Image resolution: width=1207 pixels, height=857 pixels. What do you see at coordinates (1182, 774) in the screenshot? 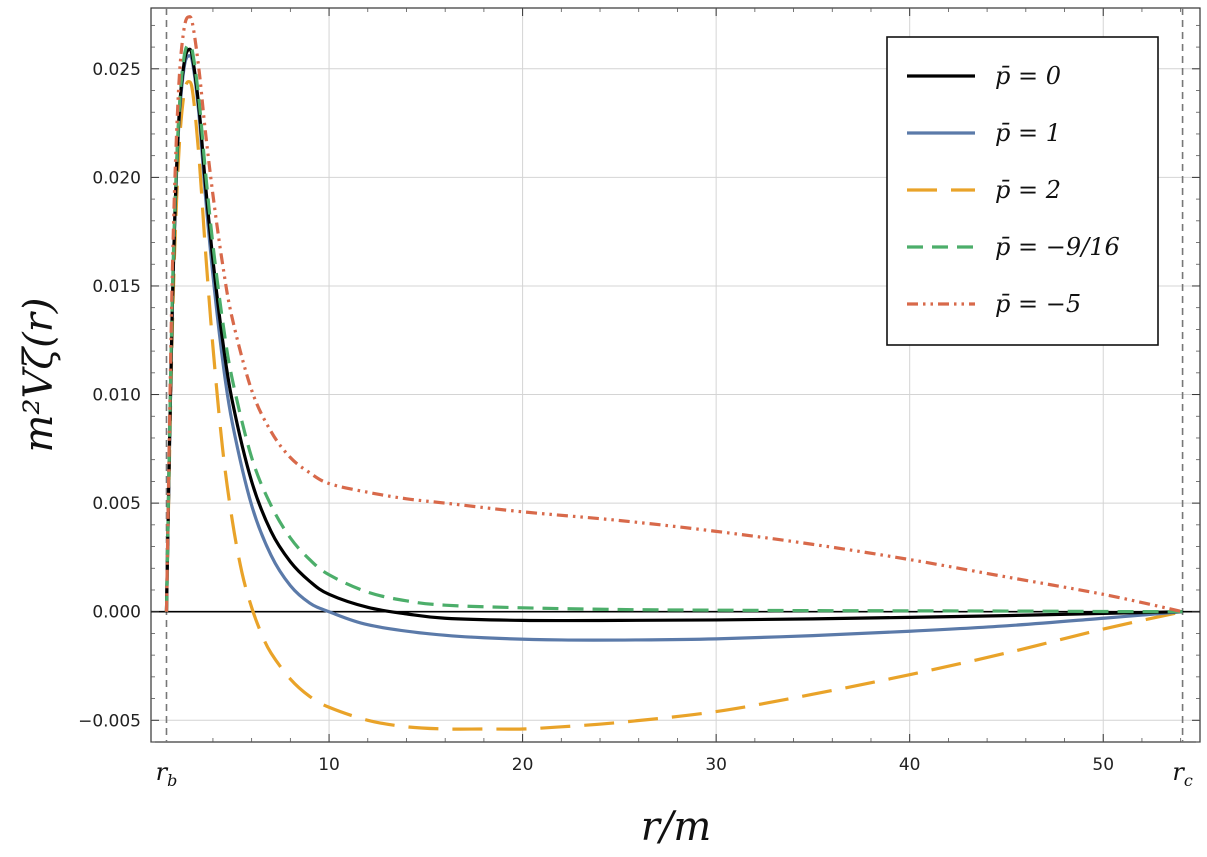
I see `boundary-marker-label: rc` at bounding box center [1182, 774].